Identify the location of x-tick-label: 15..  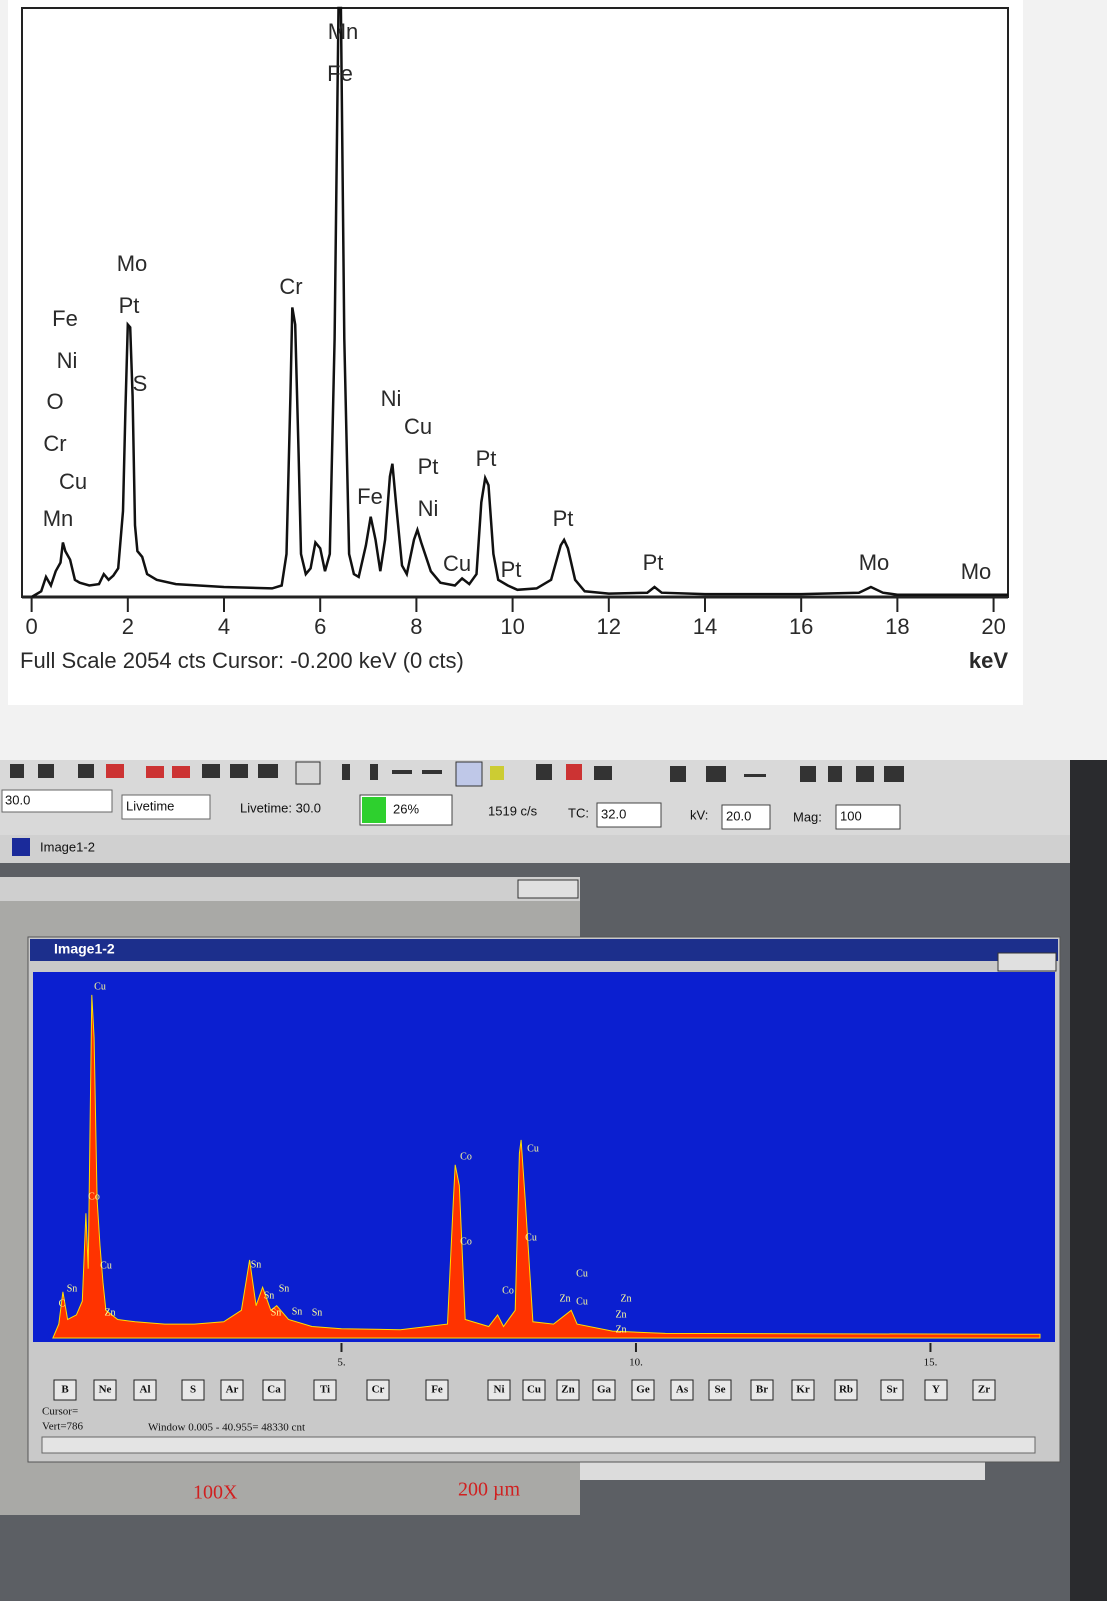
(931, 1363).